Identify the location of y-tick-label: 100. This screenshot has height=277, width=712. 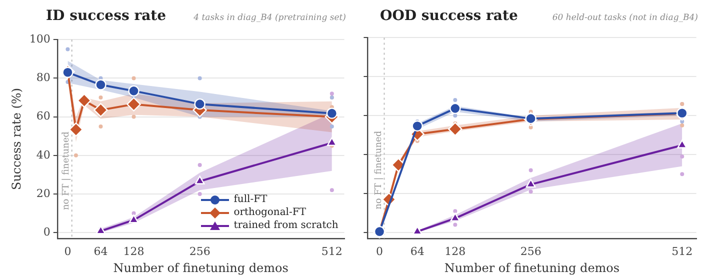
(39, 39).